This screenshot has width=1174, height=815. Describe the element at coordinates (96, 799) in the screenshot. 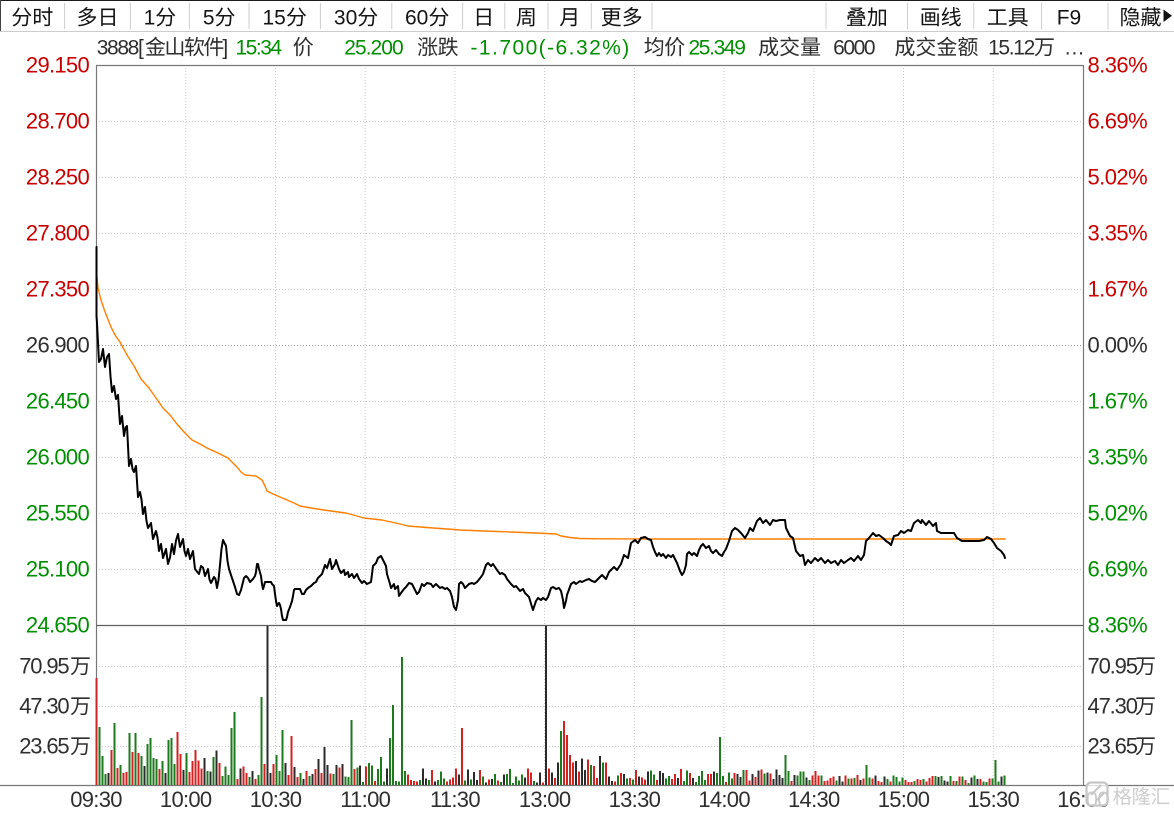

I see `svg-text: 09:30` at that location.